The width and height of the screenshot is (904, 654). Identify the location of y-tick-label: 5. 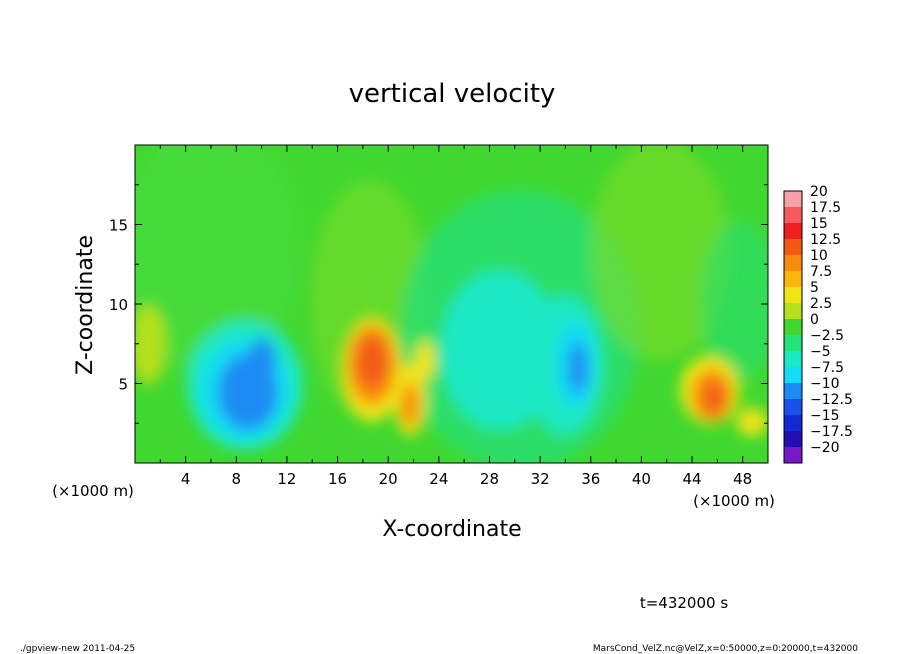
(123, 385).